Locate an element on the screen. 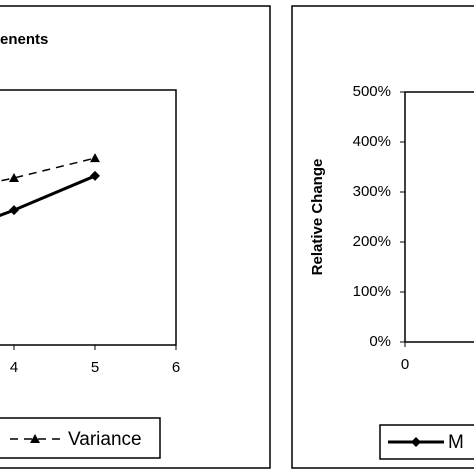 This screenshot has height=474, width=474. y-tick-label: 500% is located at coordinates (372, 91).